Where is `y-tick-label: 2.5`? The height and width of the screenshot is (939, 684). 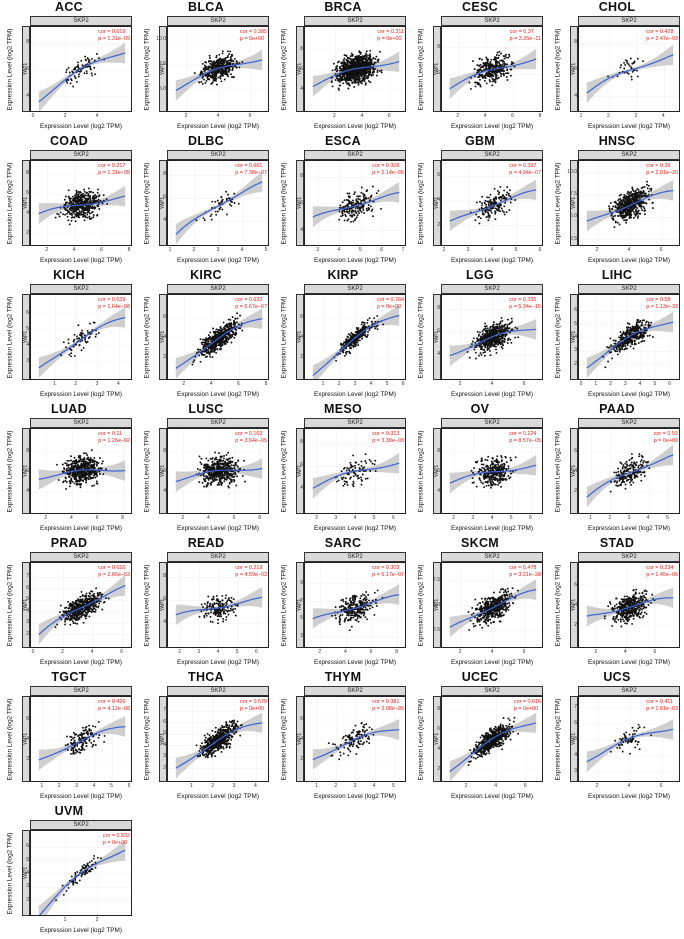 y-tick-label: 2.5 is located at coordinates (567, 239).